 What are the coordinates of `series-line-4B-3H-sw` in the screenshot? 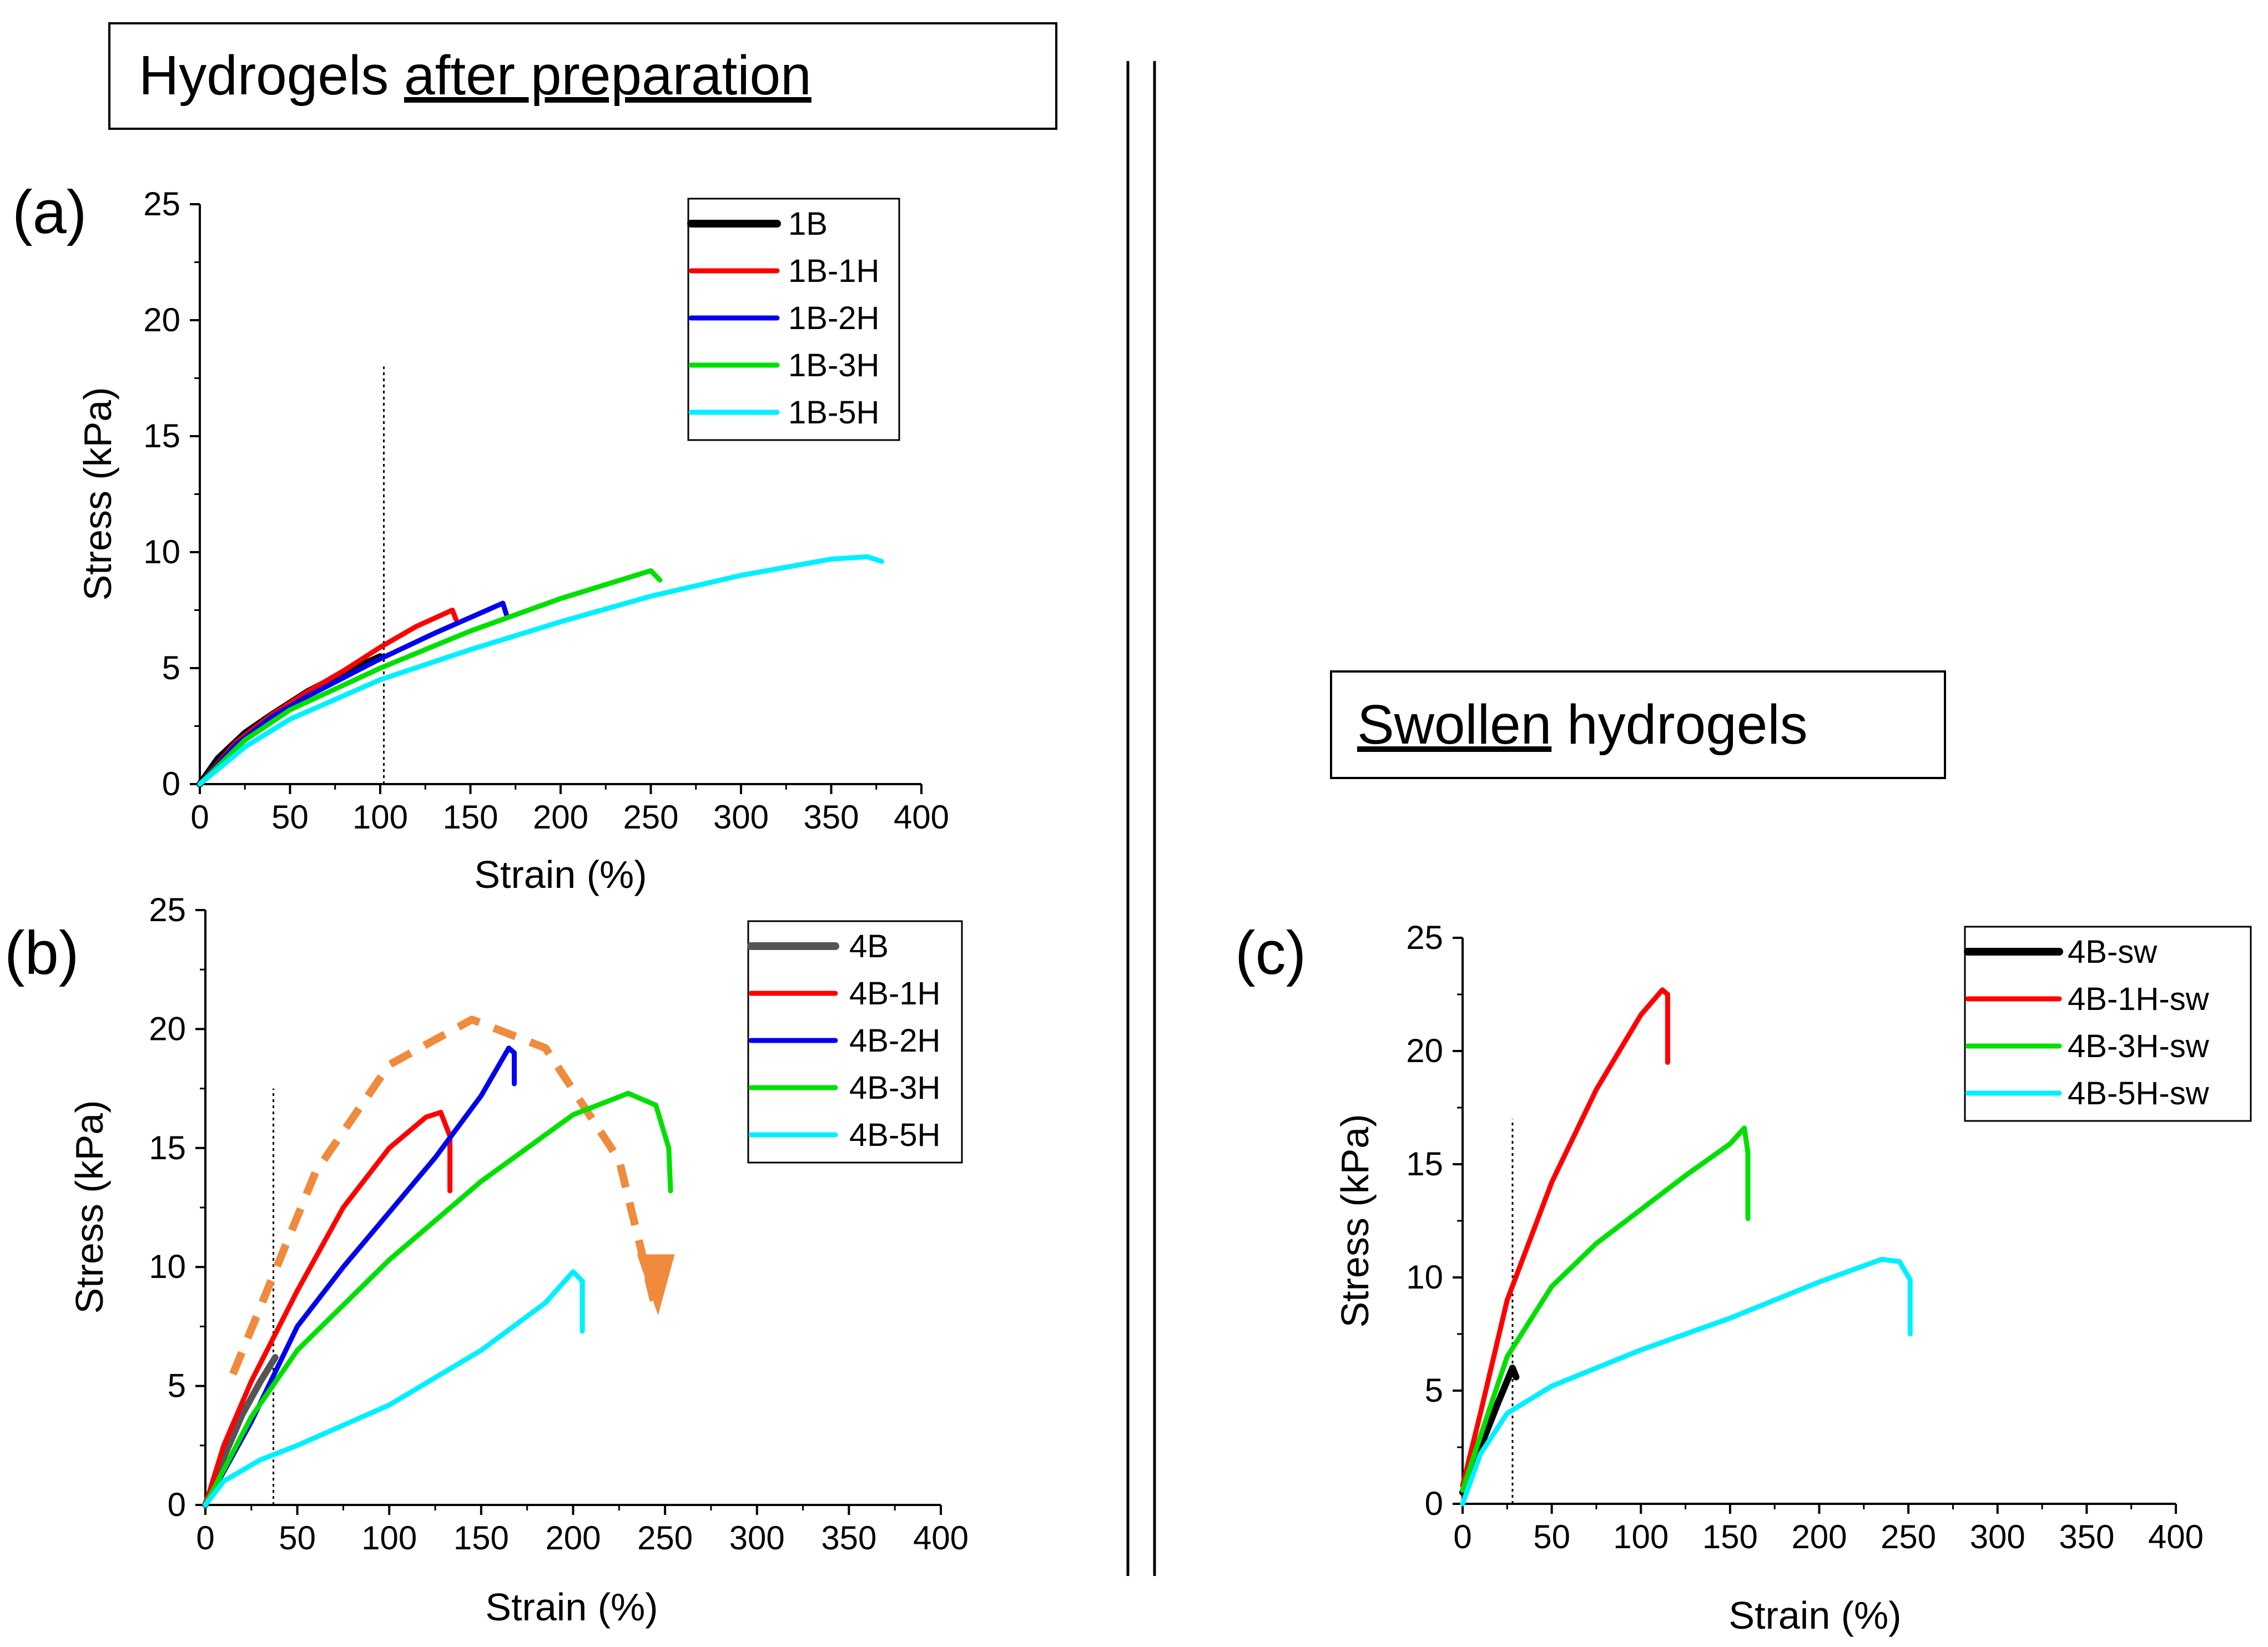 It's located at (1605, 1309).